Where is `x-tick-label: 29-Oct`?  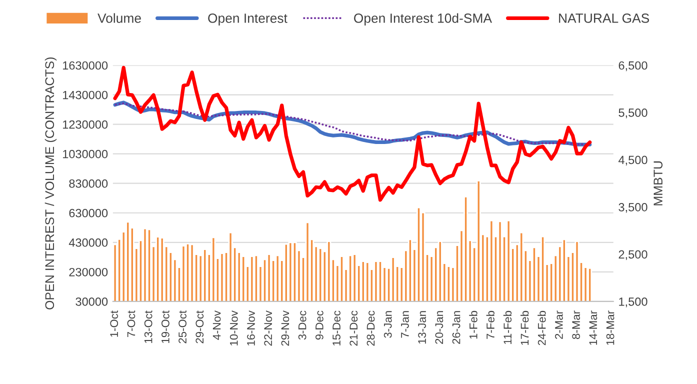 x-tick-label: 29-Oct is located at coordinates (200, 327).